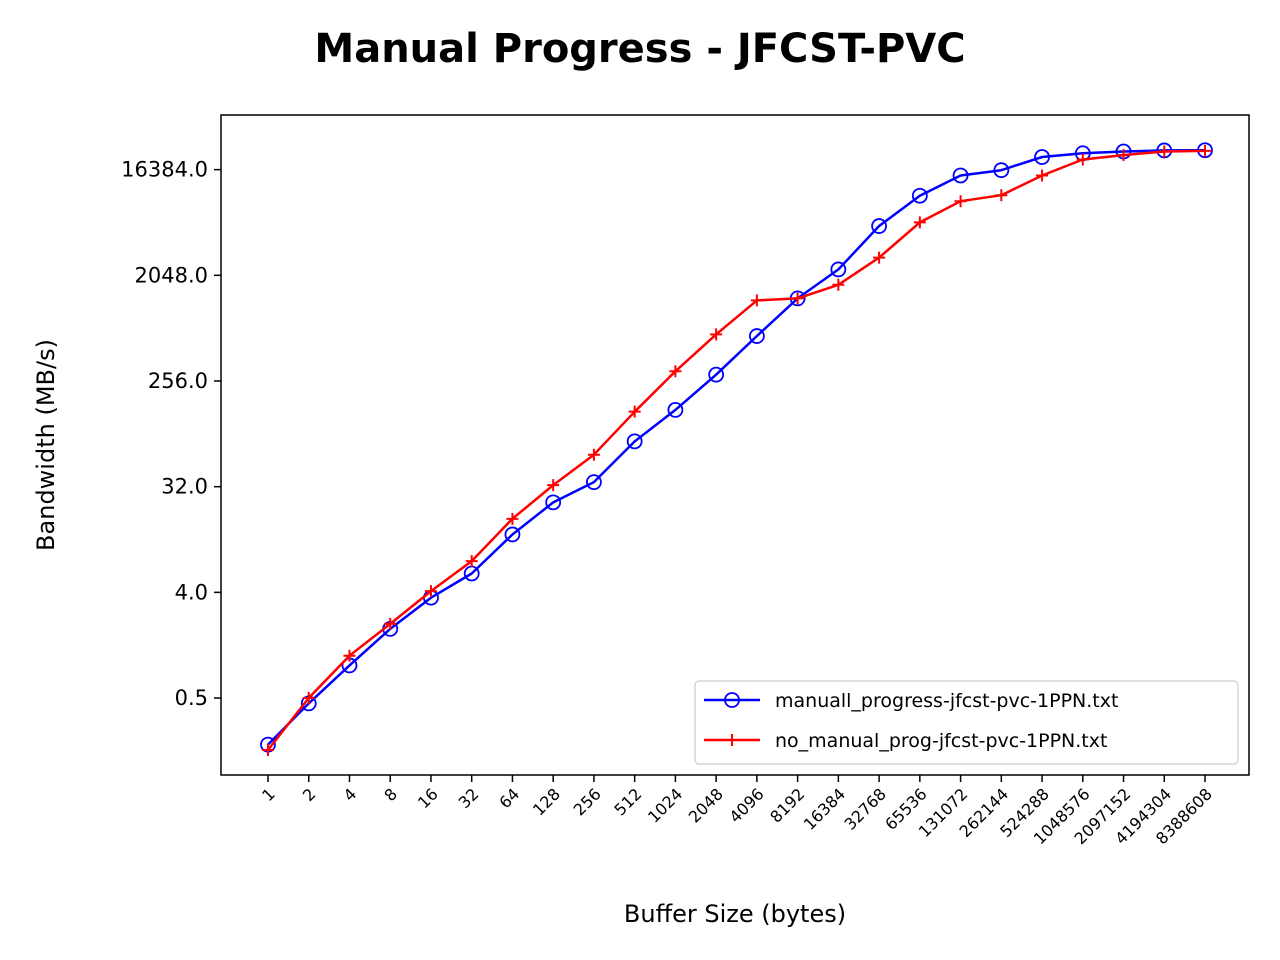 Image resolution: width=1280 pixels, height=960 pixels. What do you see at coordinates (941, 741) in the screenshot?
I see `legend-label-no-manual: no_manual_prog-jfcst-pvc-1PPN.txt` at bounding box center [941, 741].